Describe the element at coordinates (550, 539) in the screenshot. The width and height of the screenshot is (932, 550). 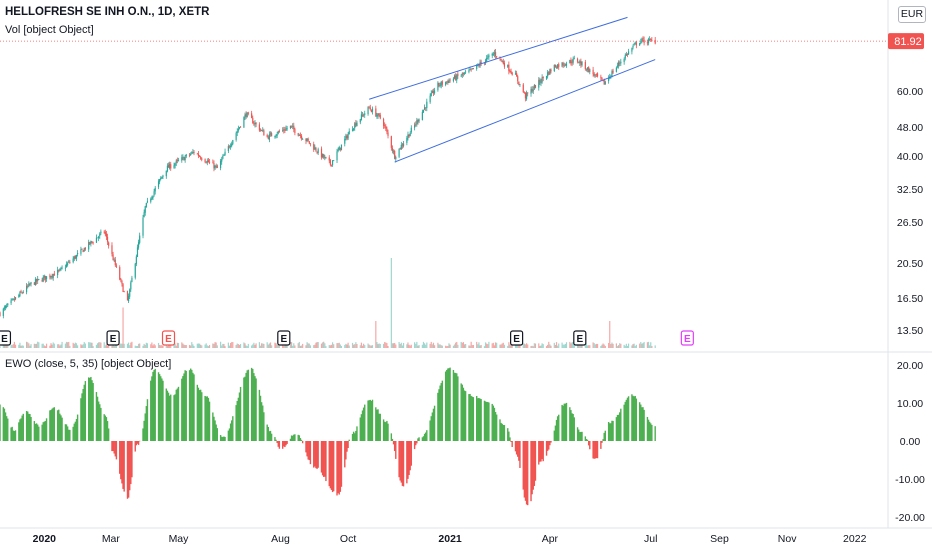
I see `time-tick-label: Apr` at that location.